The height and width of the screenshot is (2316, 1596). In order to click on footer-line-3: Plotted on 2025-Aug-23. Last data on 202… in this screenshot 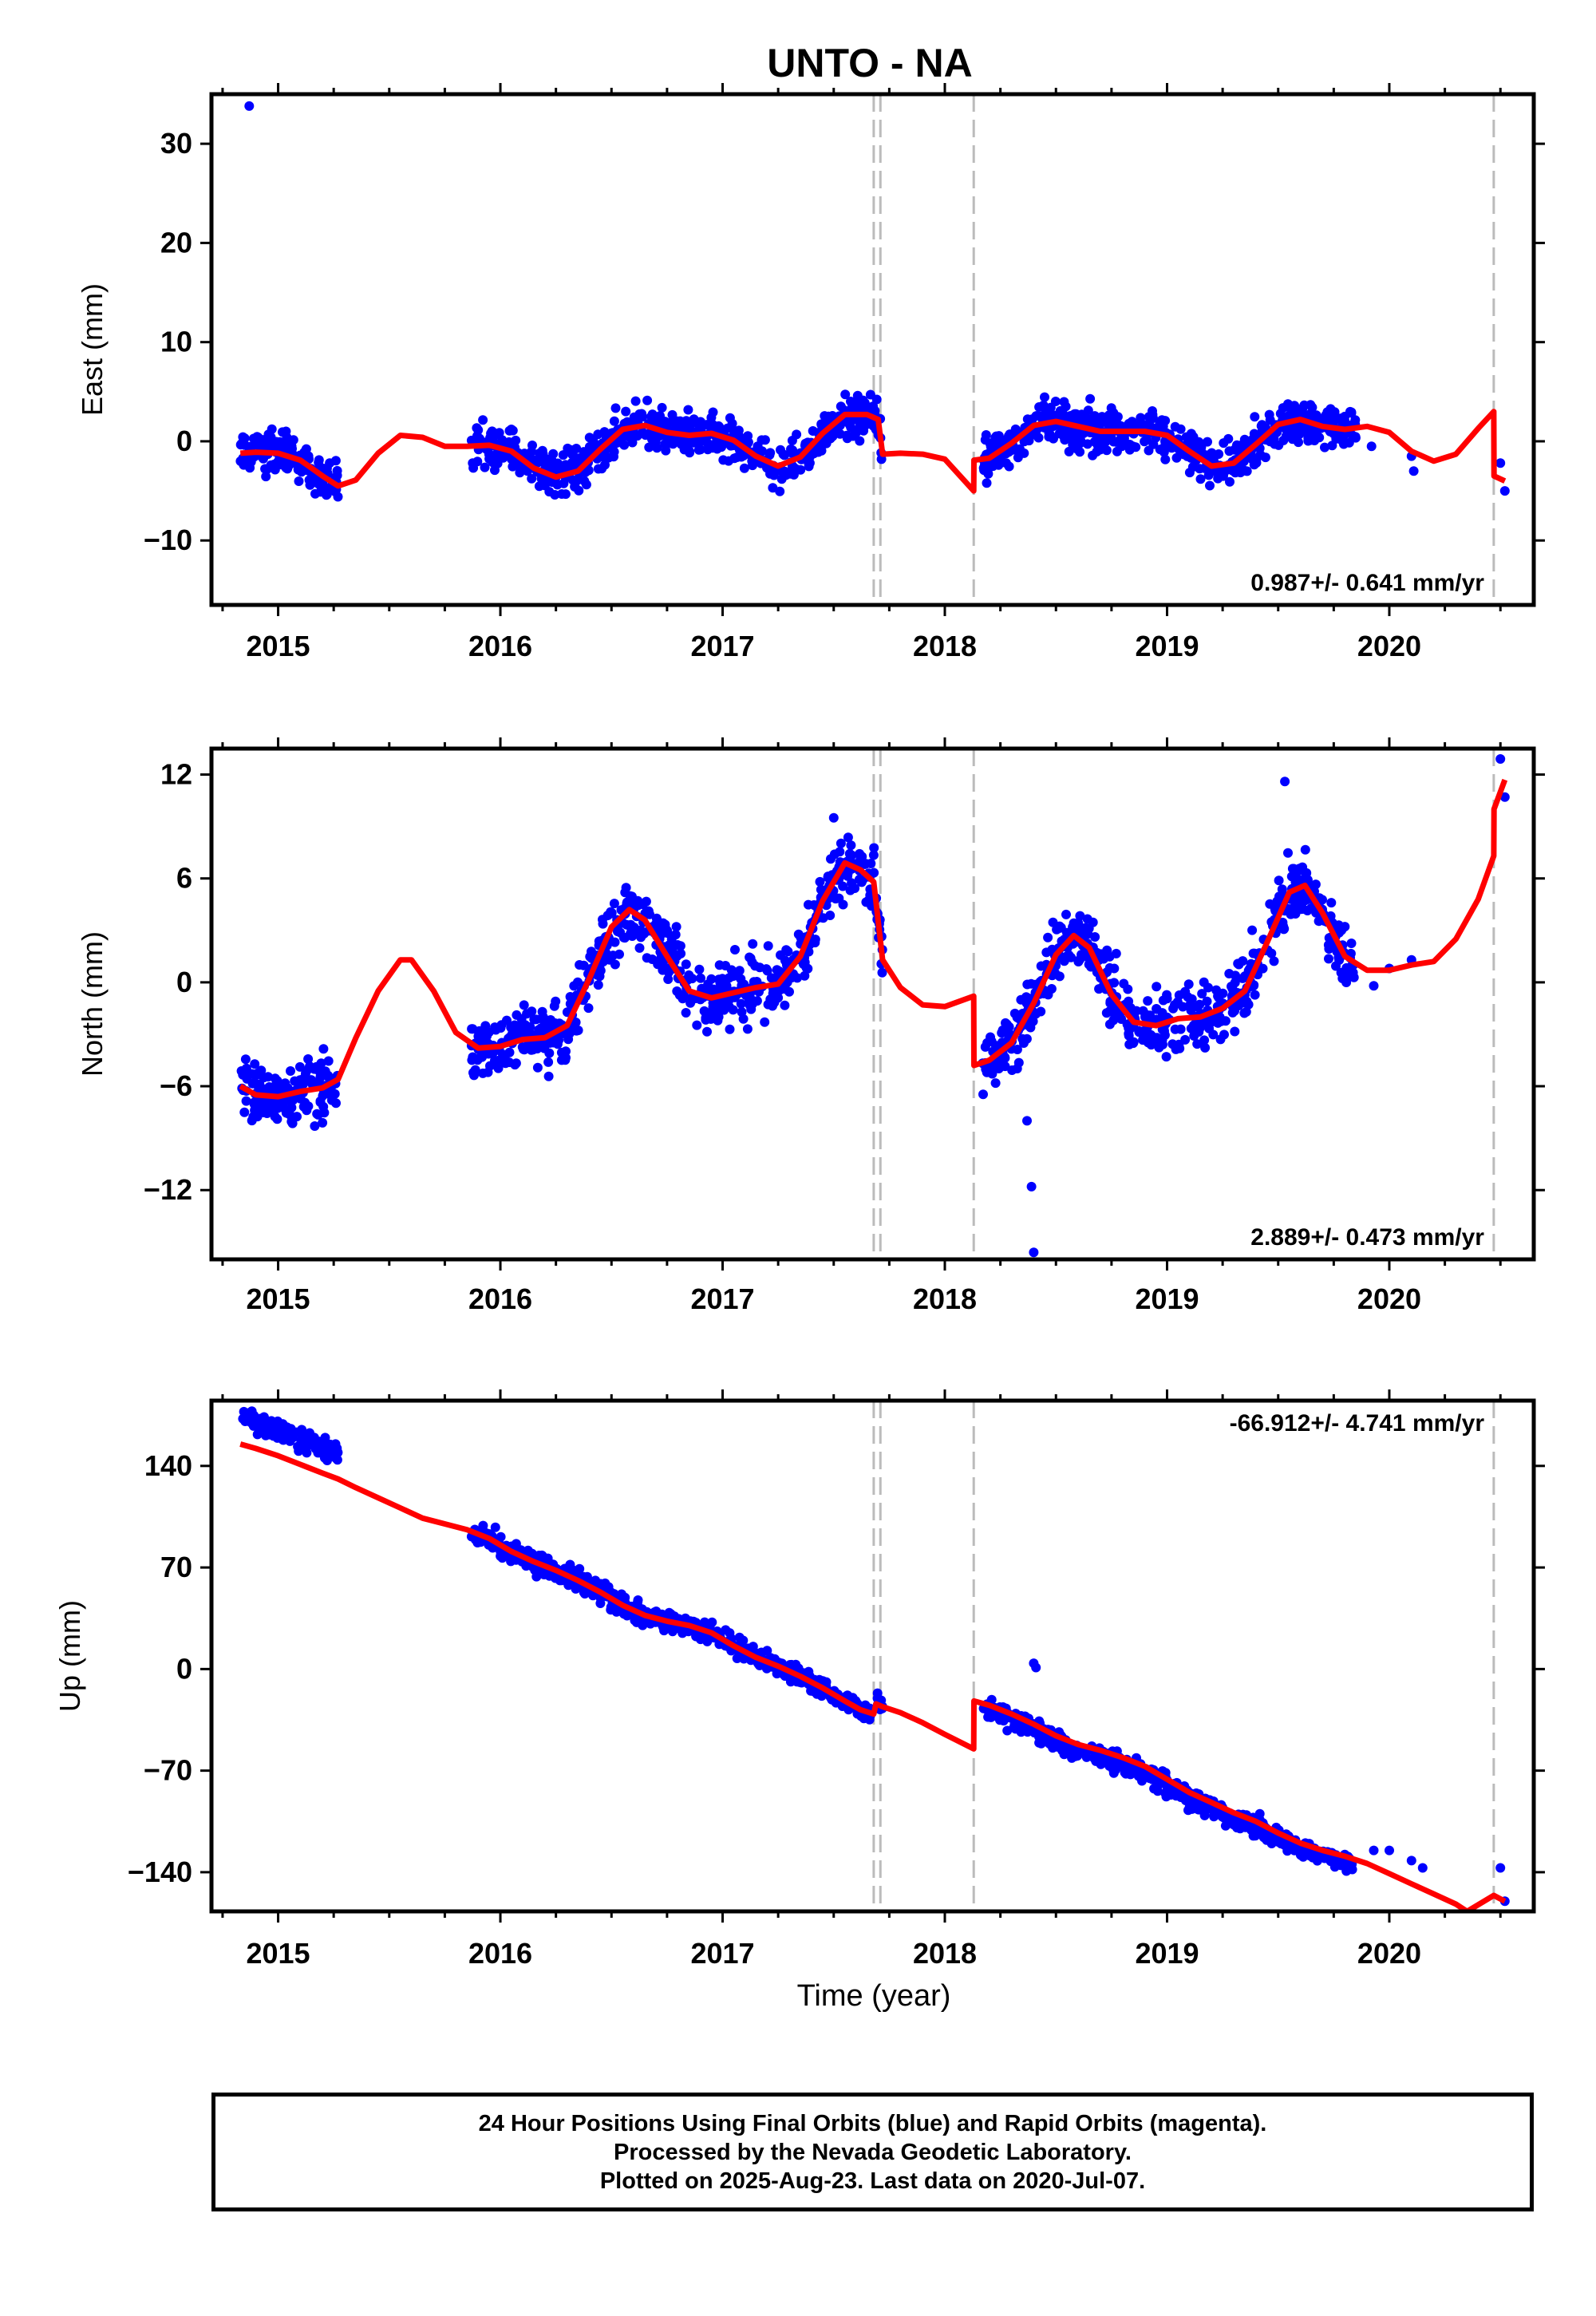, I will do `click(873, 2181)`.